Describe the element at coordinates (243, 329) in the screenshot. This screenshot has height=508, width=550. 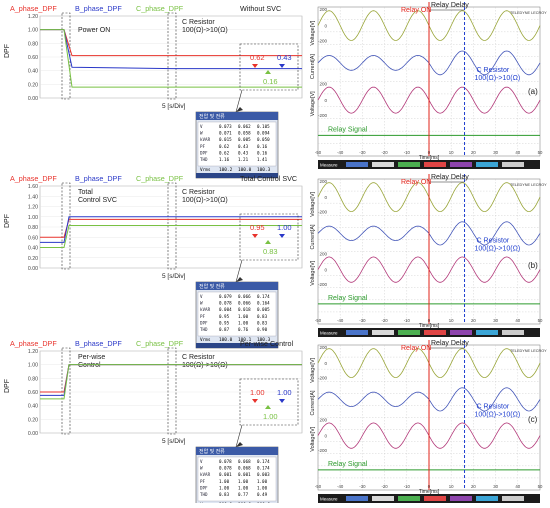
I see `meter-cell: 0.76` at that location.